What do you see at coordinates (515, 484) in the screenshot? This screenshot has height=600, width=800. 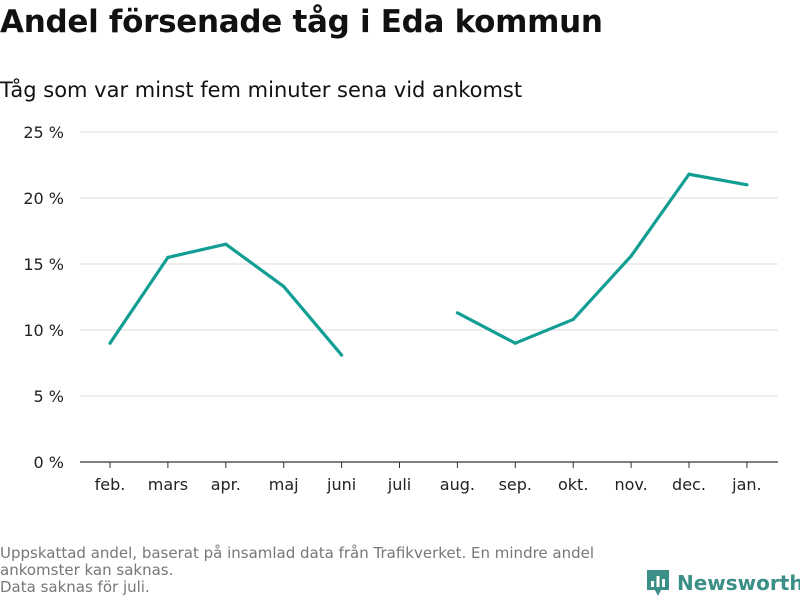 I see `x-tick-label: sep.` at bounding box center [515, 484].